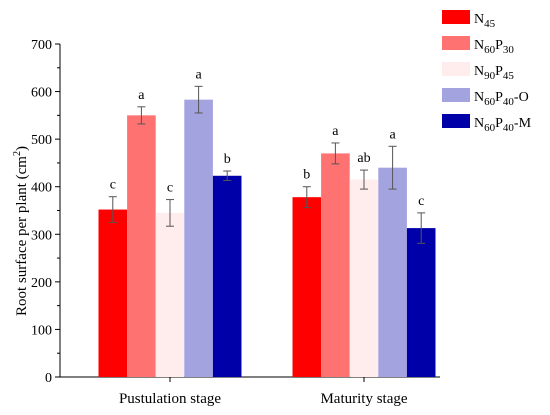 This screenshot has width=550, height=415. What do you see at coordinates (41, 140) in the screenshot?
I see `y-tick-label: 500` at bounding box center [41, 140].